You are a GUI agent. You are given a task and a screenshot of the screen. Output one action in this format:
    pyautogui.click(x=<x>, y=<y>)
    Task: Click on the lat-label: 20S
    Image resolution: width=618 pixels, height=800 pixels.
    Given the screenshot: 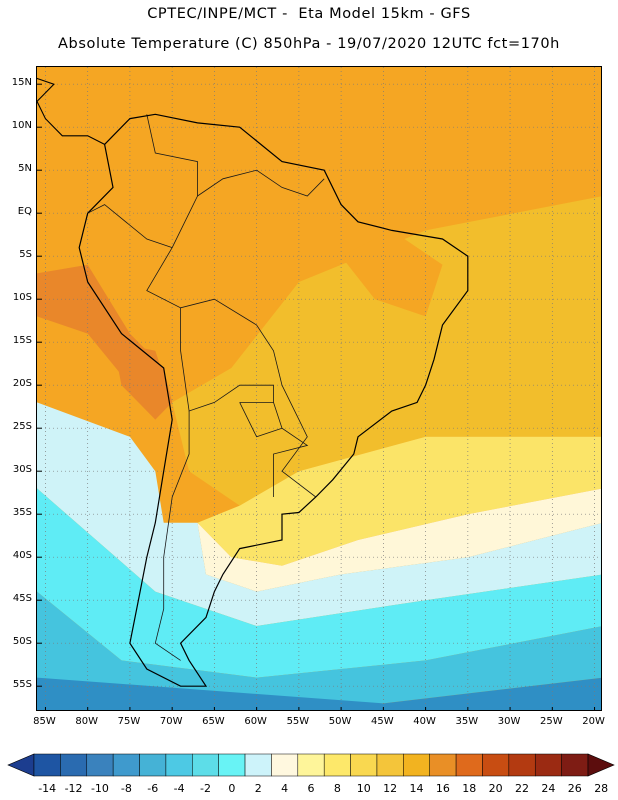 What is the action you would take?
    pyautogui.click(x=22, y=384)
    